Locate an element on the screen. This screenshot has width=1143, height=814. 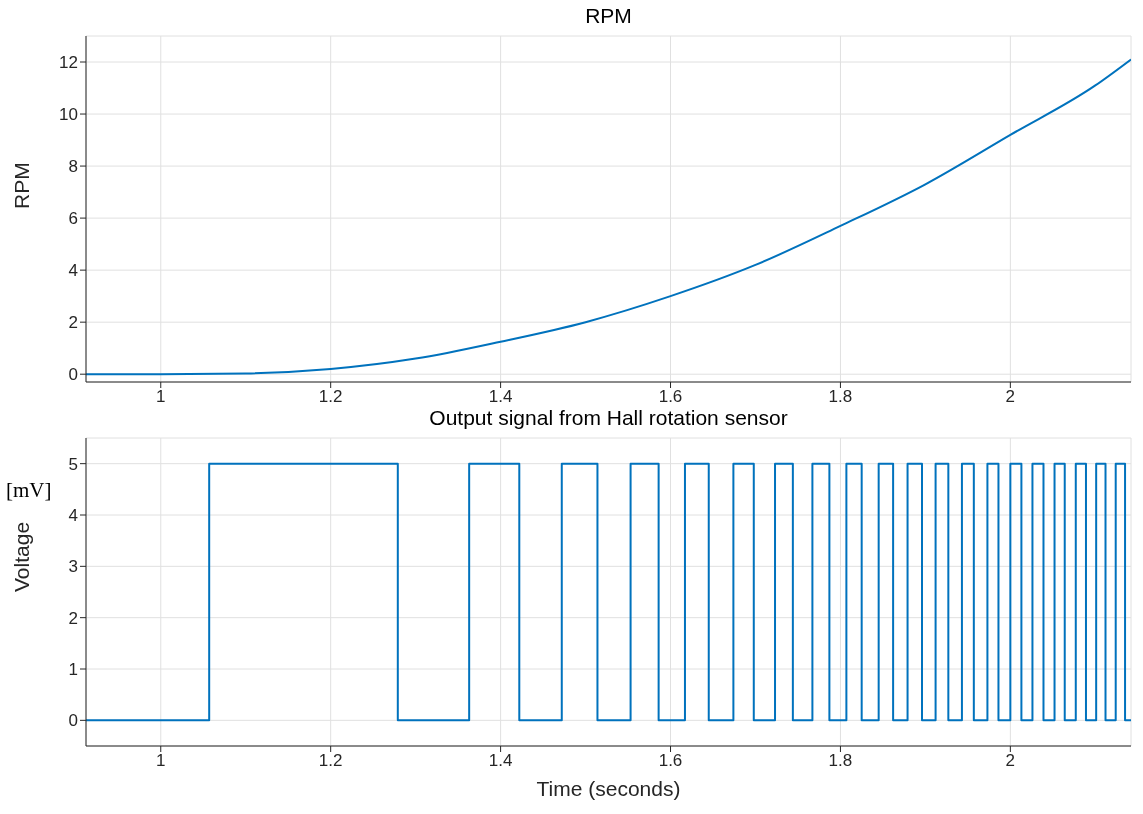
y-tick-label: 6 is located at coordinates (73, 219).